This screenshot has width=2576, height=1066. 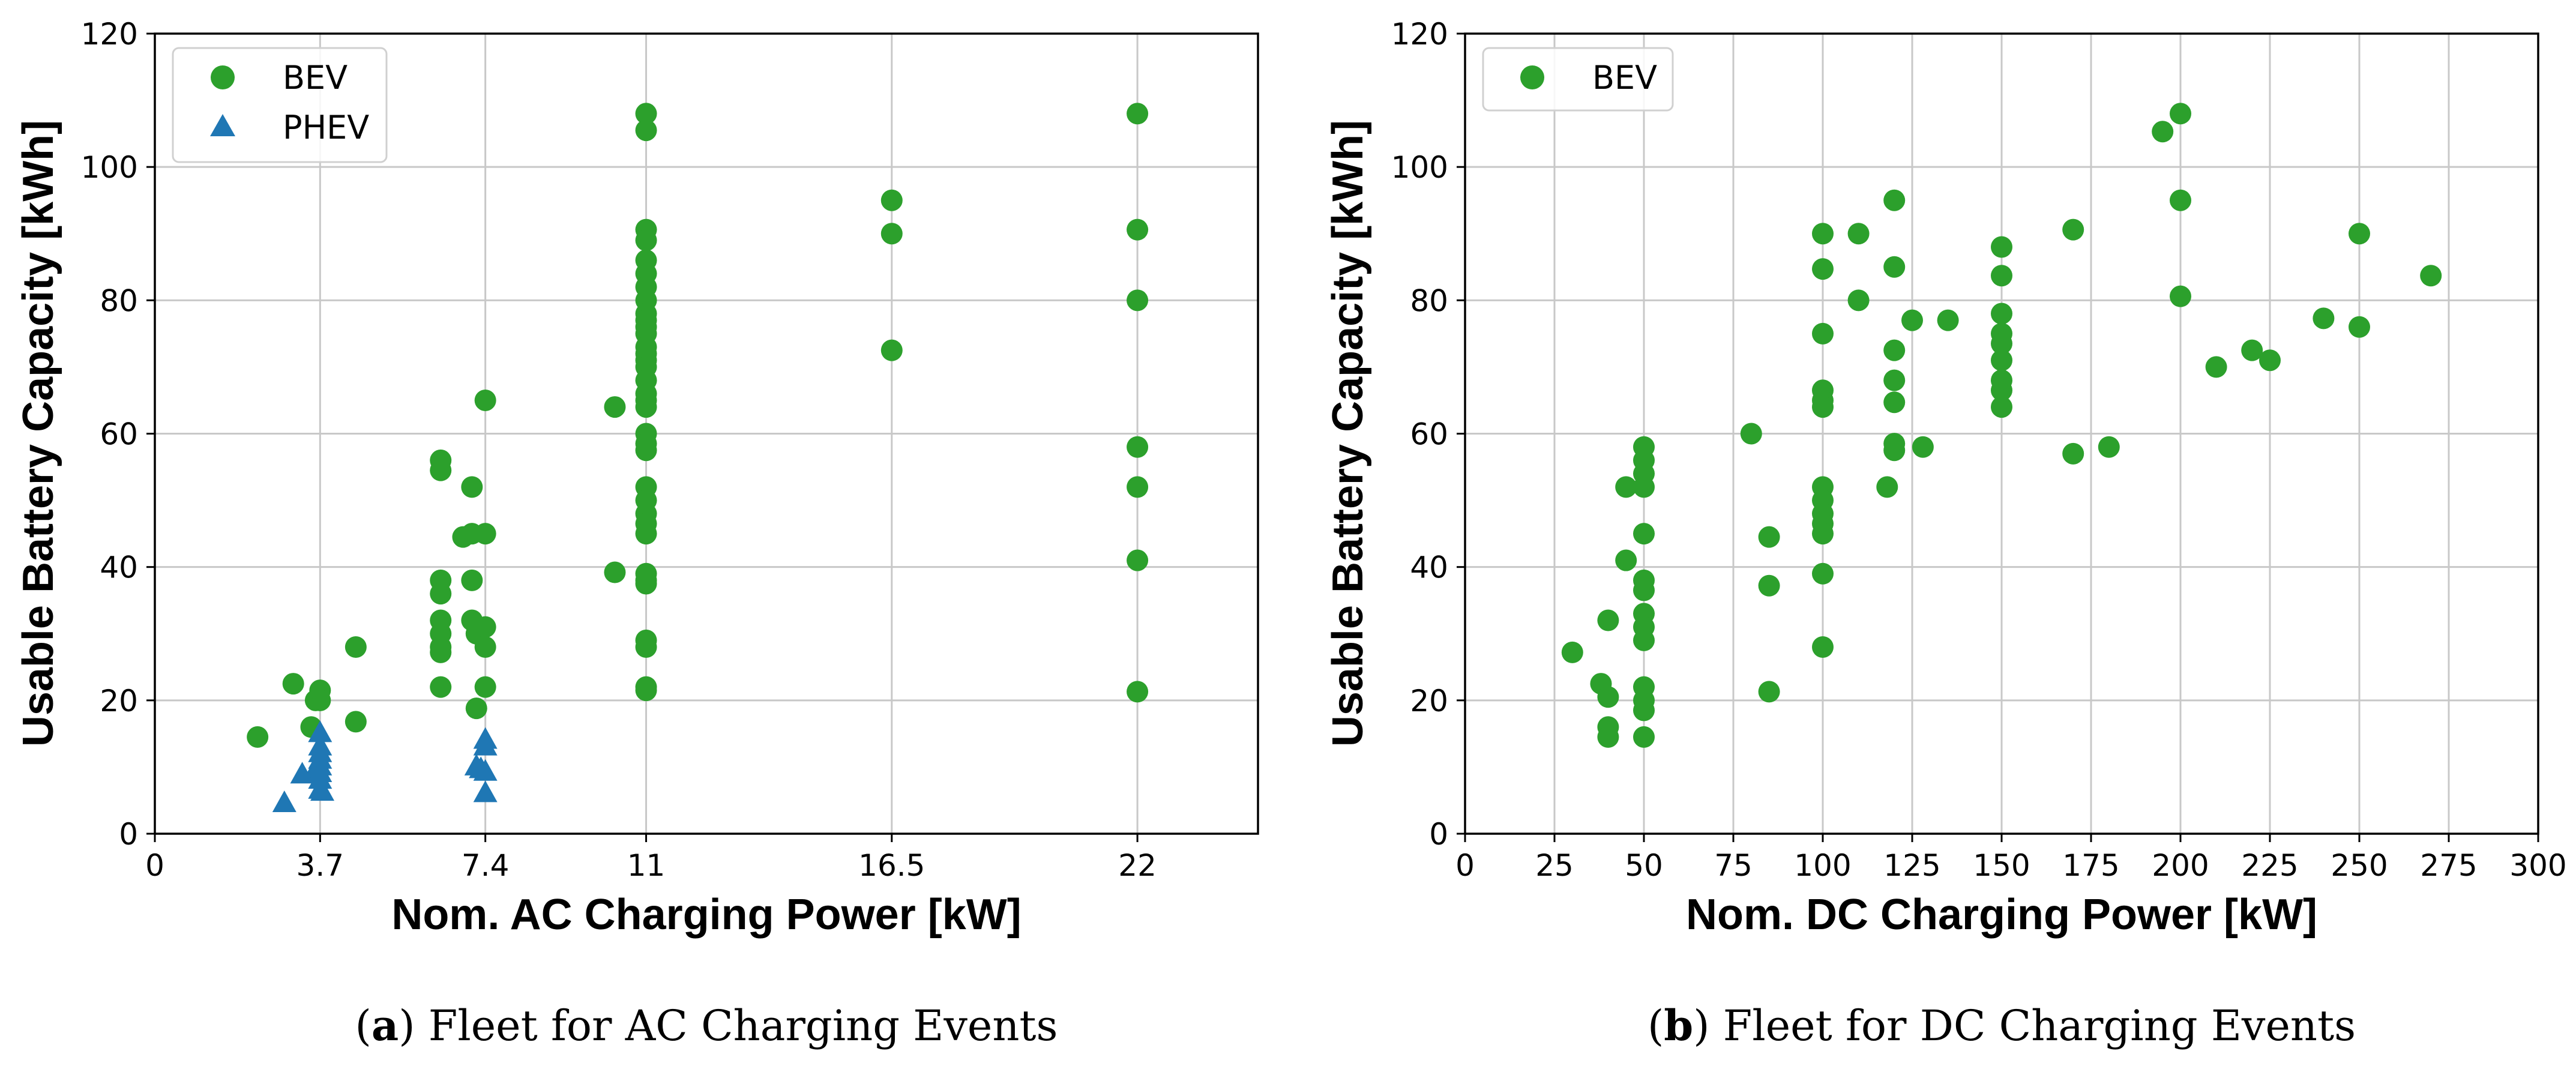 What do you see at coordinates (2001, 865) in the screenshot?
I see `panel-b-xtick-label: 150` at bounding box center [2001, 865].